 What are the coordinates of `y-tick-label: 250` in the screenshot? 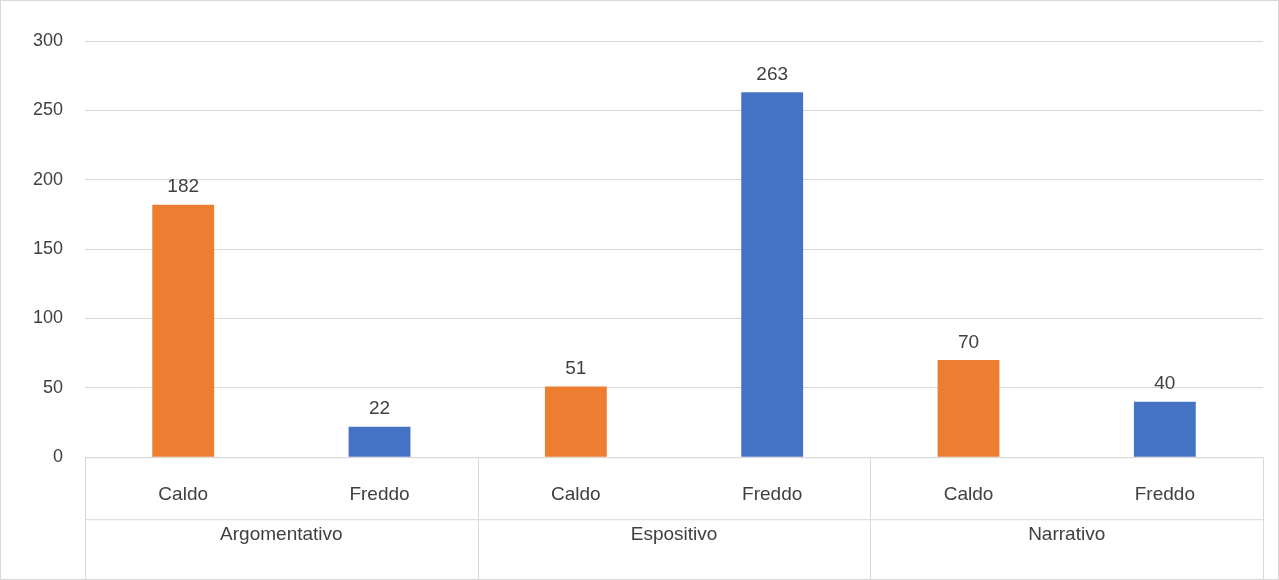 It's located at (48, 109).